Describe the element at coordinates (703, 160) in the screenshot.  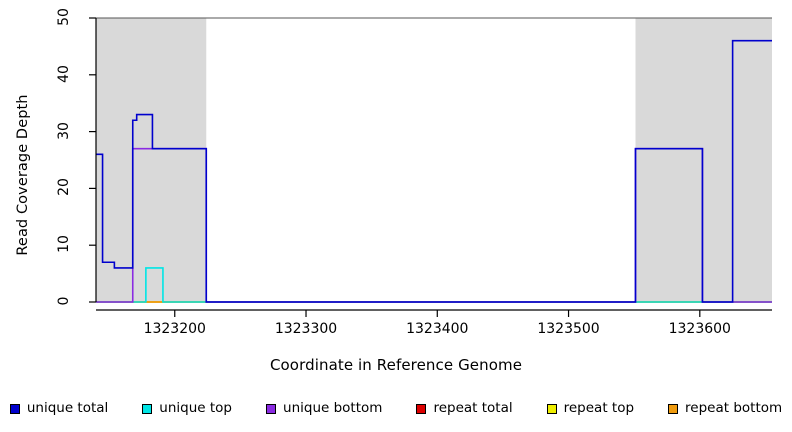
I see `shaded-region-repeat-region-right` at that location.